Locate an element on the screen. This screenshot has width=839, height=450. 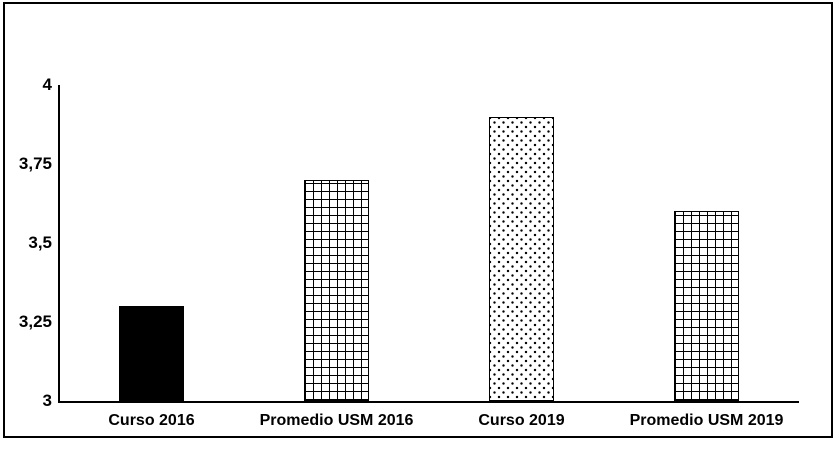
y-tick-label: 3,5 is located at coordinates (40, 242).